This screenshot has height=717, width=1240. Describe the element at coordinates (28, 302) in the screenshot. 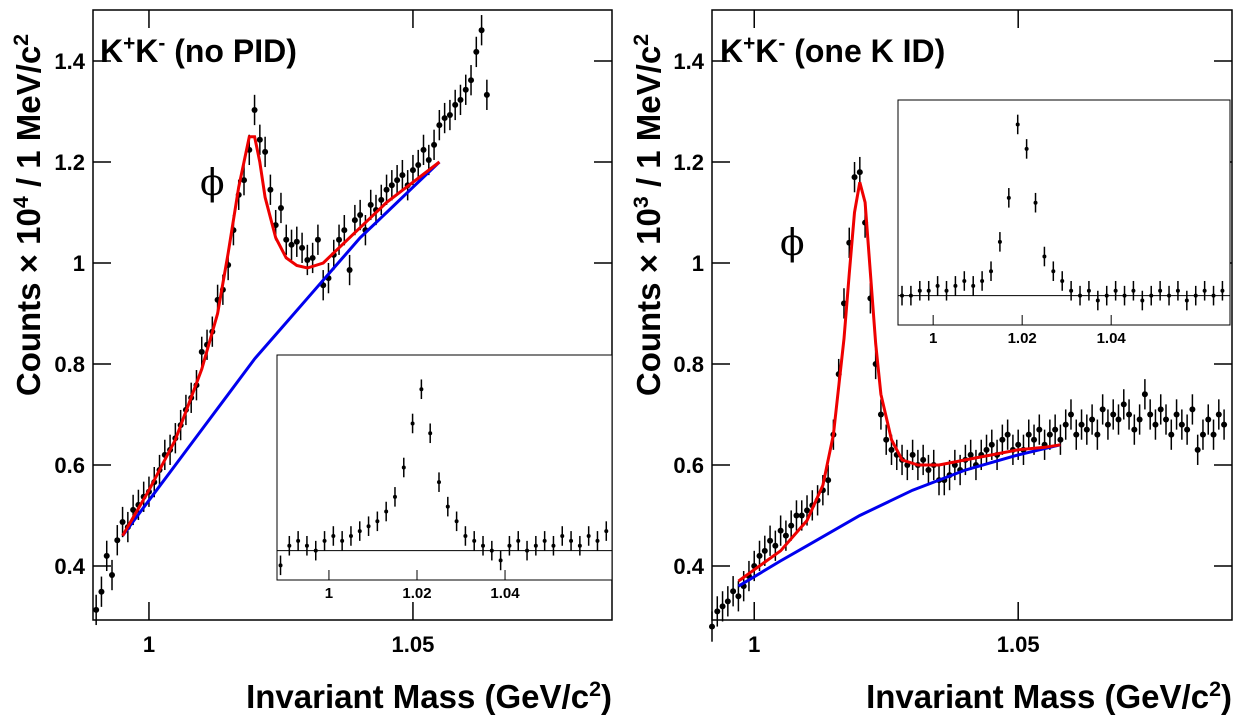

I see `y-axis-label-part: Counts × 10` at that location.